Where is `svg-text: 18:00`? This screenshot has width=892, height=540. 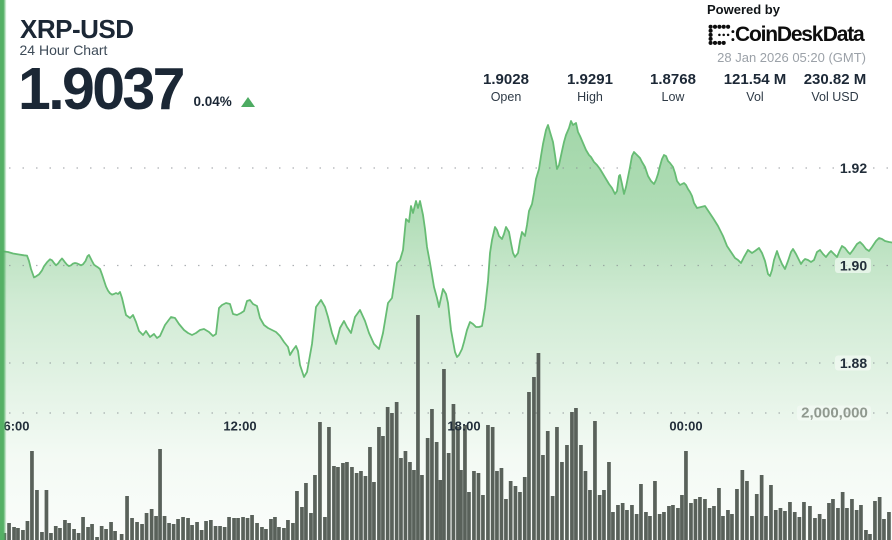
svg-text: 18:00 is located at coordinates (463, 426).